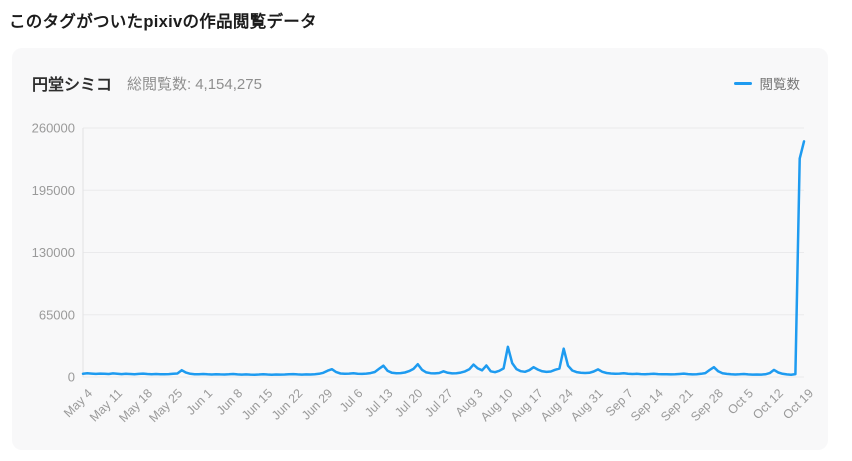 The height and width of the screenshot is (461, 852). I want to click on x-tick-label: Aug 31, so click(587, 405).